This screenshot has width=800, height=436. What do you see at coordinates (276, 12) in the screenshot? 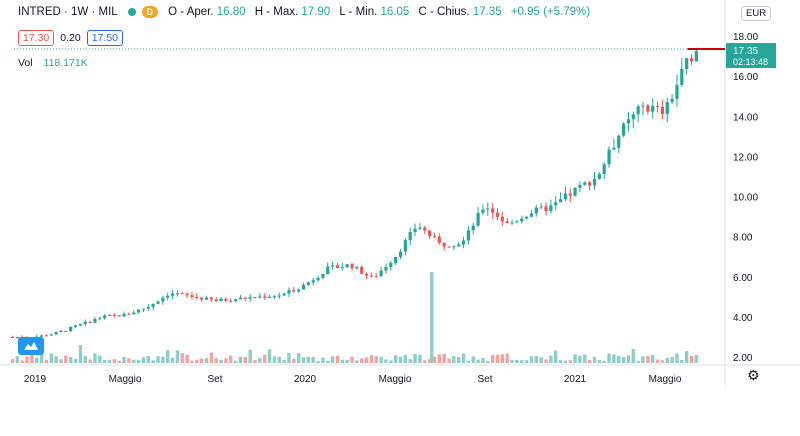
I see `high-label: H - Max.` at bounding box center [276, 12].